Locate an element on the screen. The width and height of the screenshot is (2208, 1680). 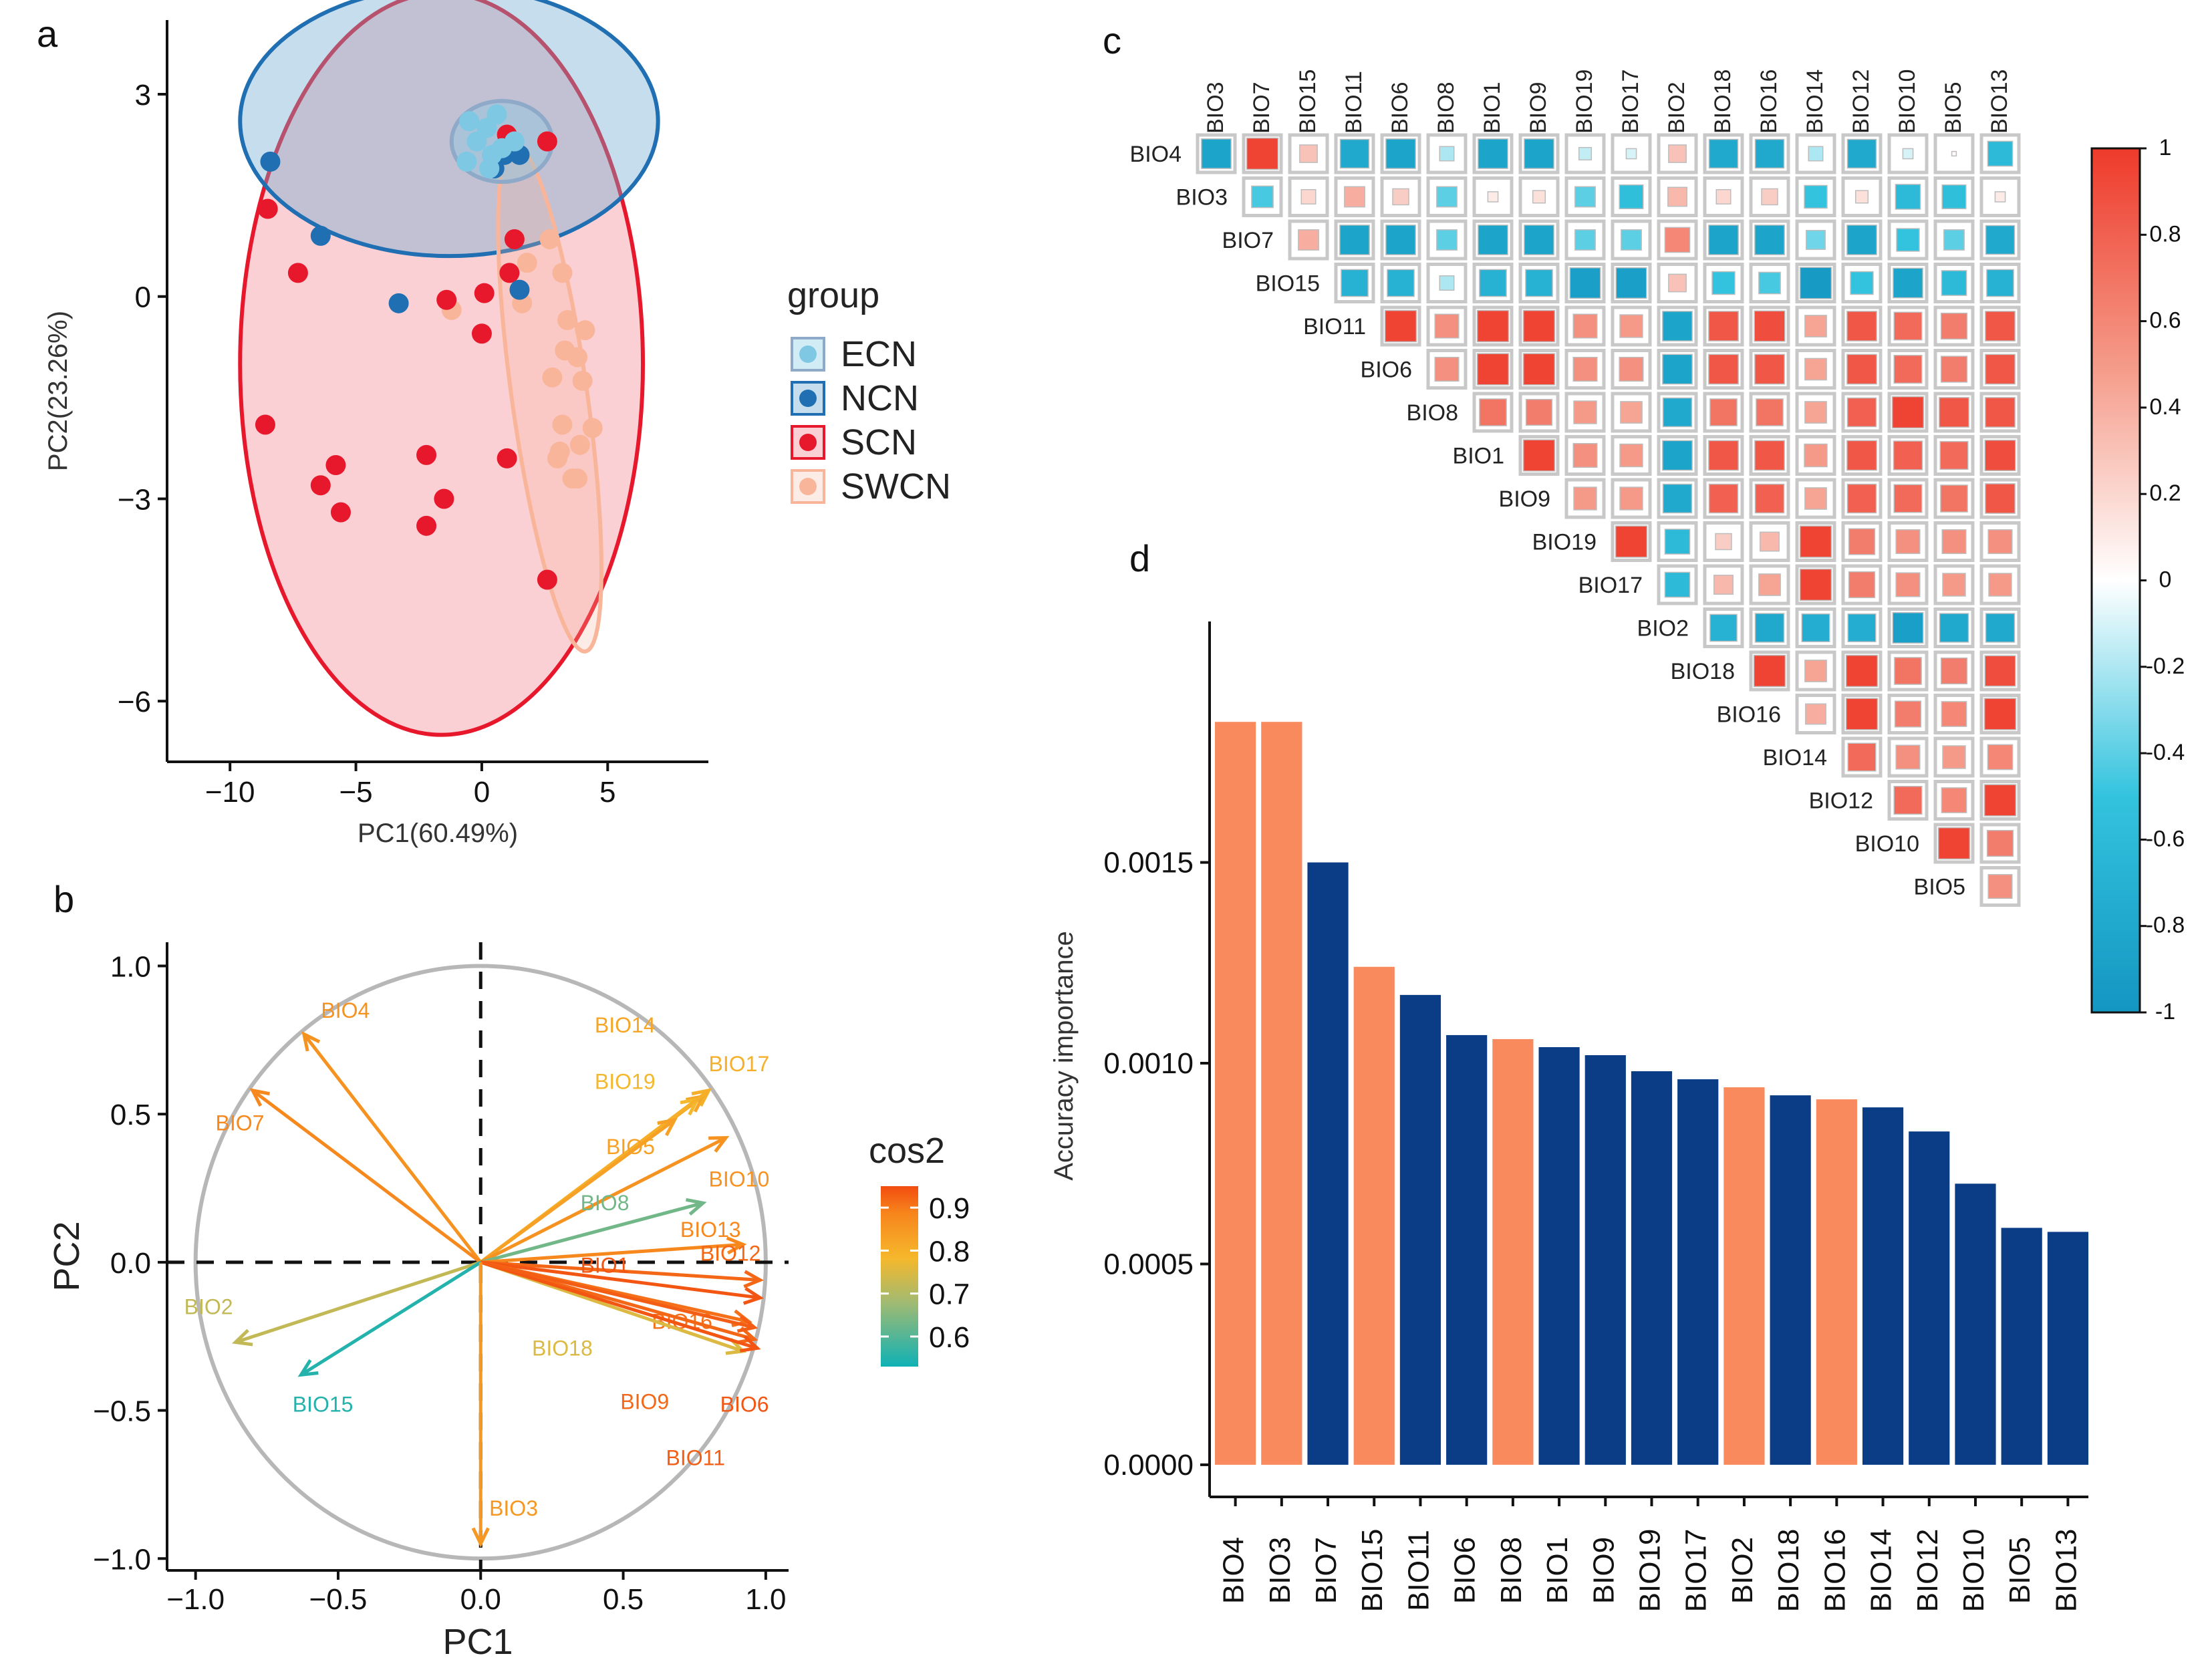
corr-row-label: BIO12 is located at coordinates (1841, 801).